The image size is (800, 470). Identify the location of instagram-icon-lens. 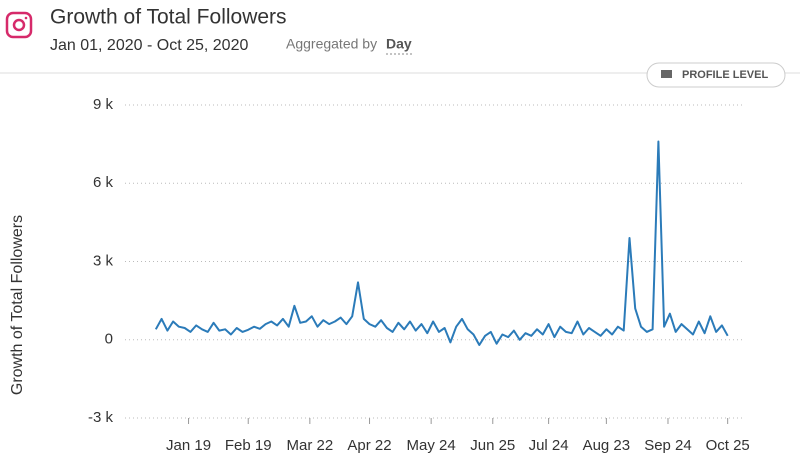
(19, 25).